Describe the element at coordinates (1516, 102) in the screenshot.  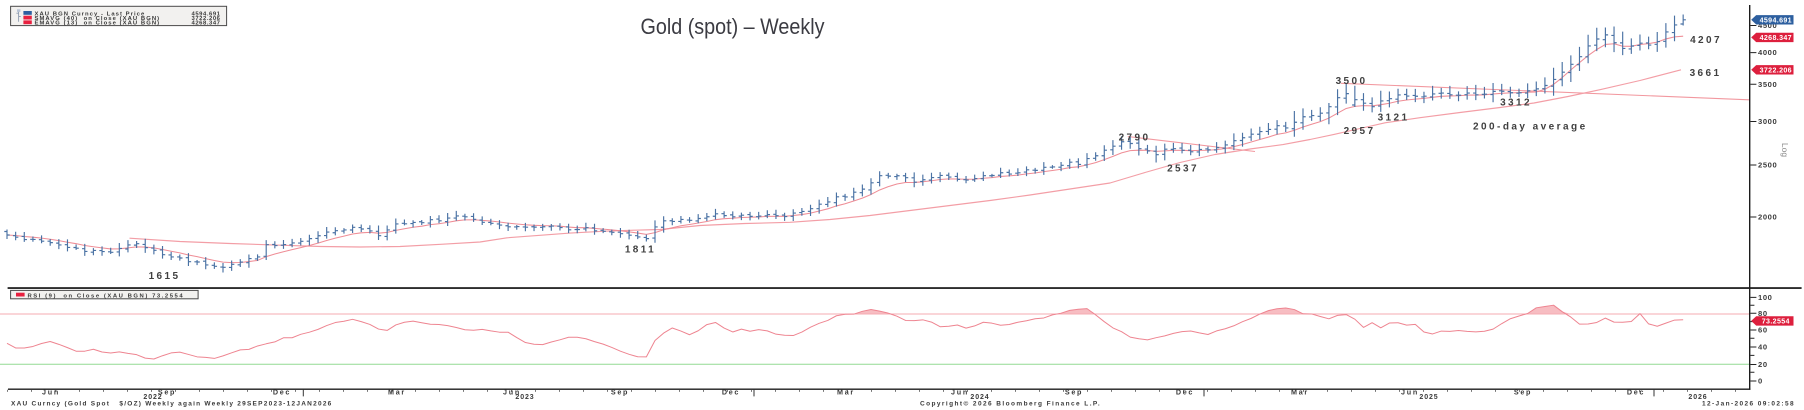
I see `svg-text: 3312` at that location.